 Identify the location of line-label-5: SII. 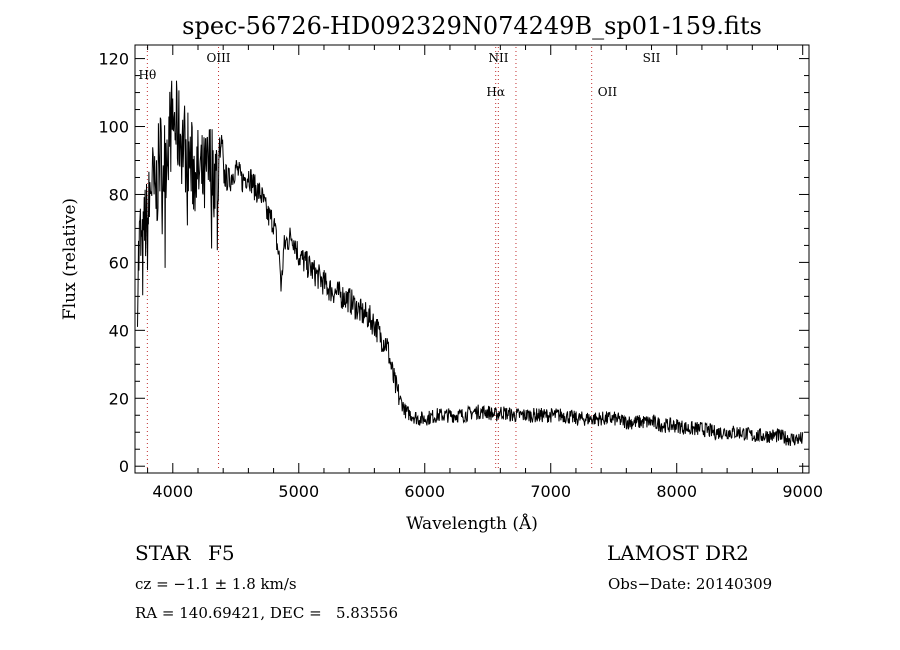
(652, 58).